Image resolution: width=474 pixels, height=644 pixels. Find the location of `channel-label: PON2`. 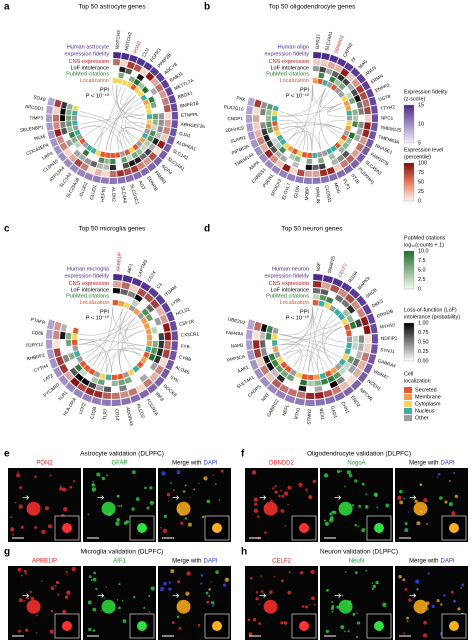

channel-label: PON2 is located at coordinates (44, 464).